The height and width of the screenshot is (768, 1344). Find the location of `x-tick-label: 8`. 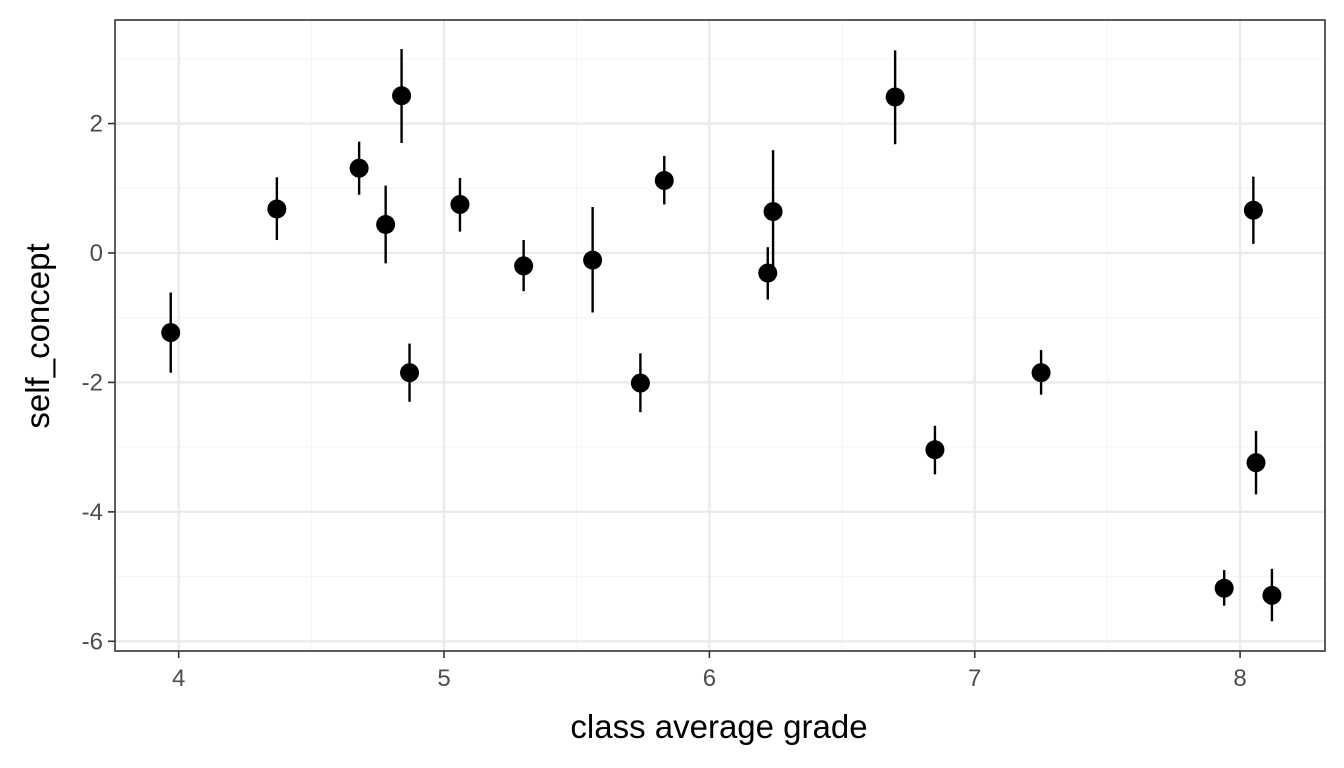

x-tick-label: 8 is located at coordinates (1239, 678).